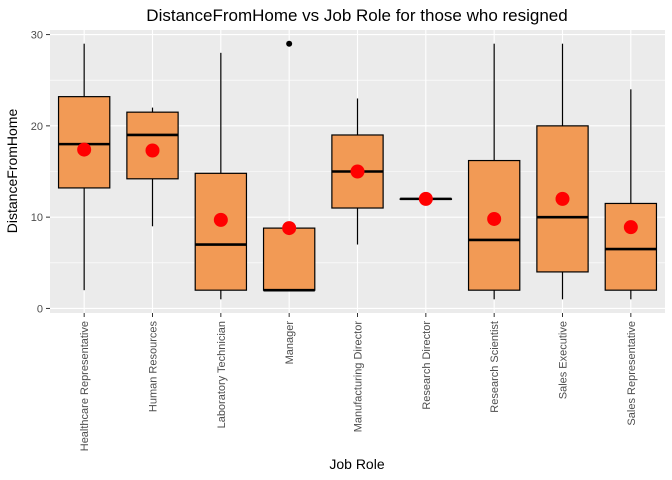 The image size is (672, 480). Describe the element at coordinates (564, 360) in the screenshot. I see `x-tick-label: Sales Executive` at that location.